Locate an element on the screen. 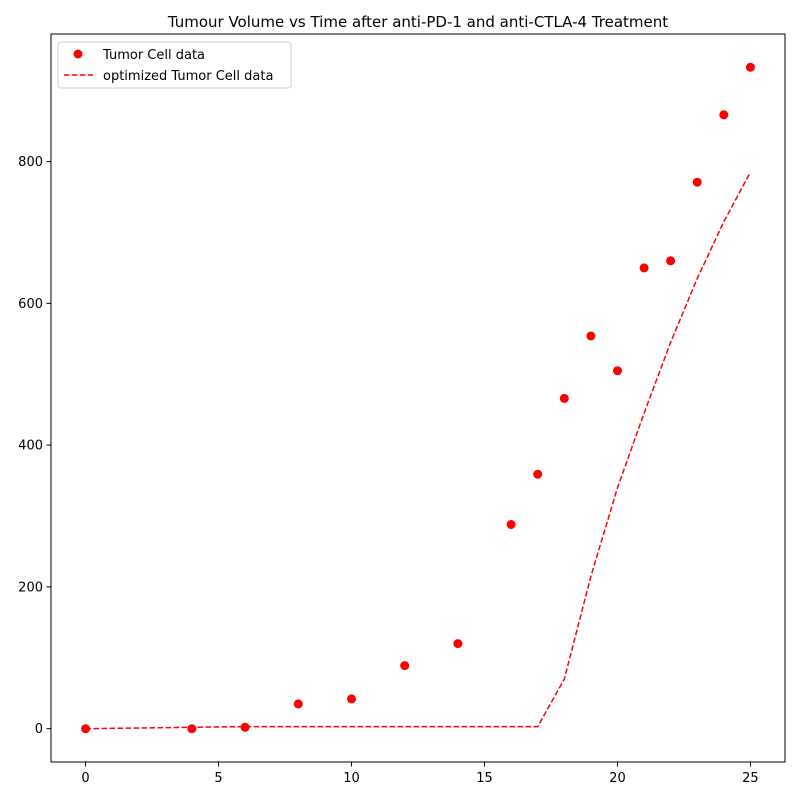  legend-label-tumor-cell-data: Tumor Cell data is located at coordinates (153, 55).